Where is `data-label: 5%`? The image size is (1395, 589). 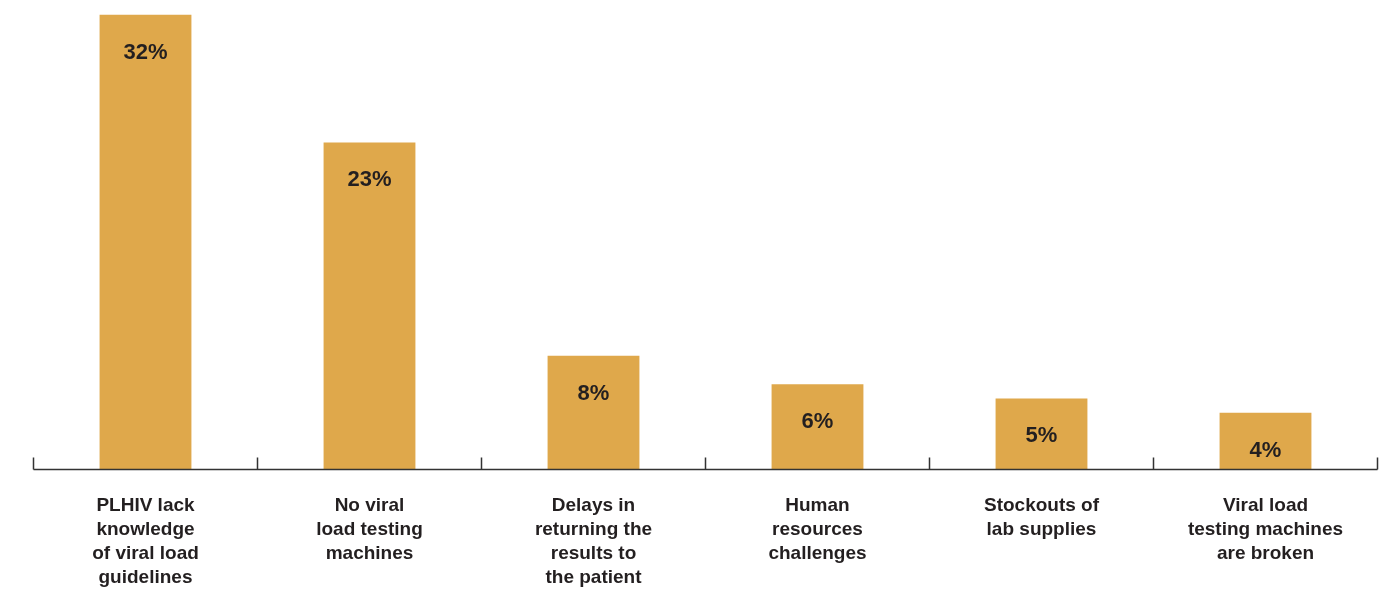 data-label: 5% is located at coordinates (1041, 435).